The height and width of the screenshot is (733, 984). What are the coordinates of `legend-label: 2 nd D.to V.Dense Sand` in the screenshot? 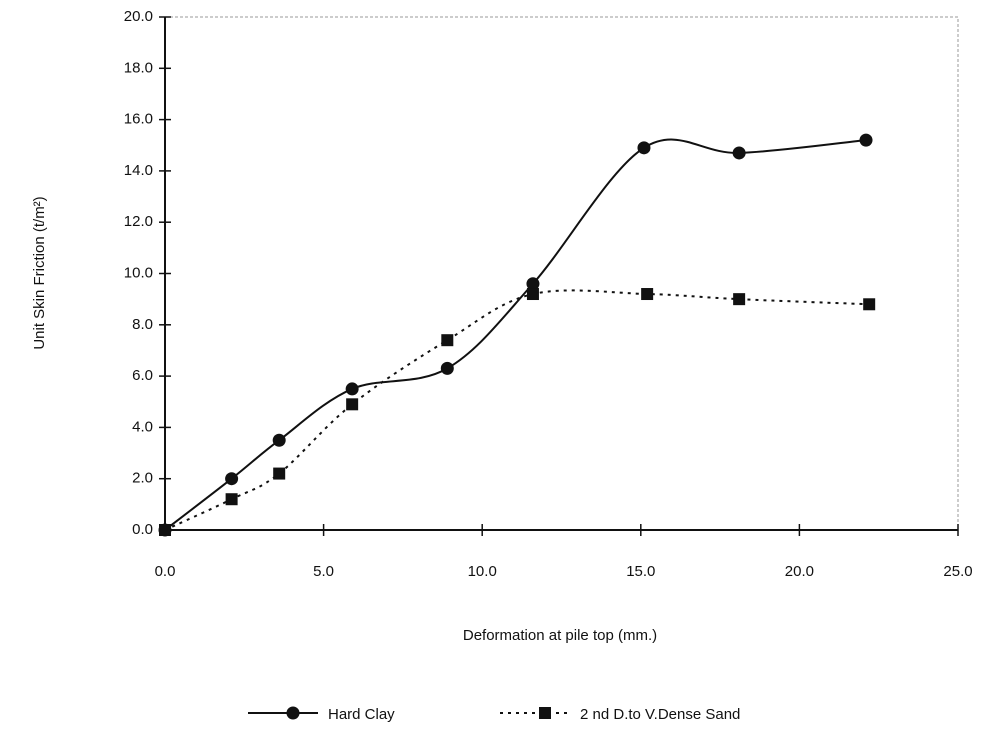 It's located at (660, 714).